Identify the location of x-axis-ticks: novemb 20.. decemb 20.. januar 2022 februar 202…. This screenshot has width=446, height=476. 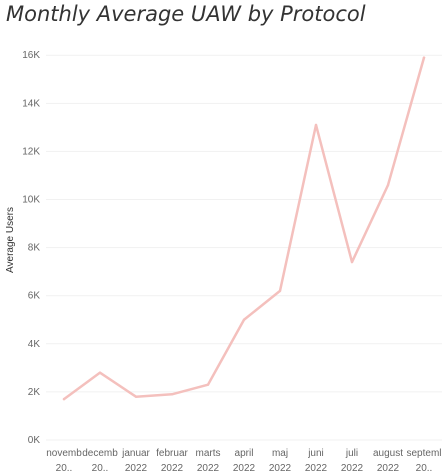
(243, 461).